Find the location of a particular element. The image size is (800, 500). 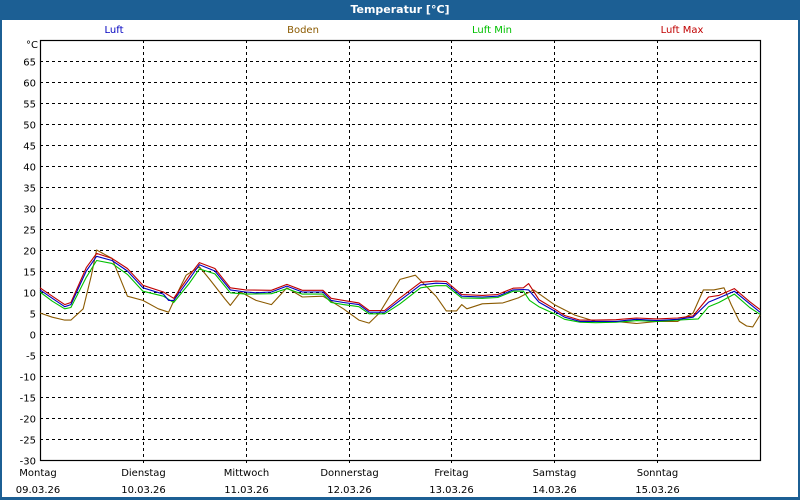

y-tick-label: 30 is located at coordinates (29, 210).